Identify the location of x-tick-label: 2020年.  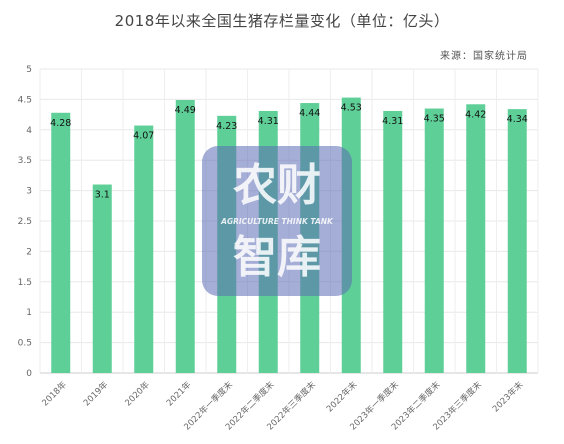
(137, 393).